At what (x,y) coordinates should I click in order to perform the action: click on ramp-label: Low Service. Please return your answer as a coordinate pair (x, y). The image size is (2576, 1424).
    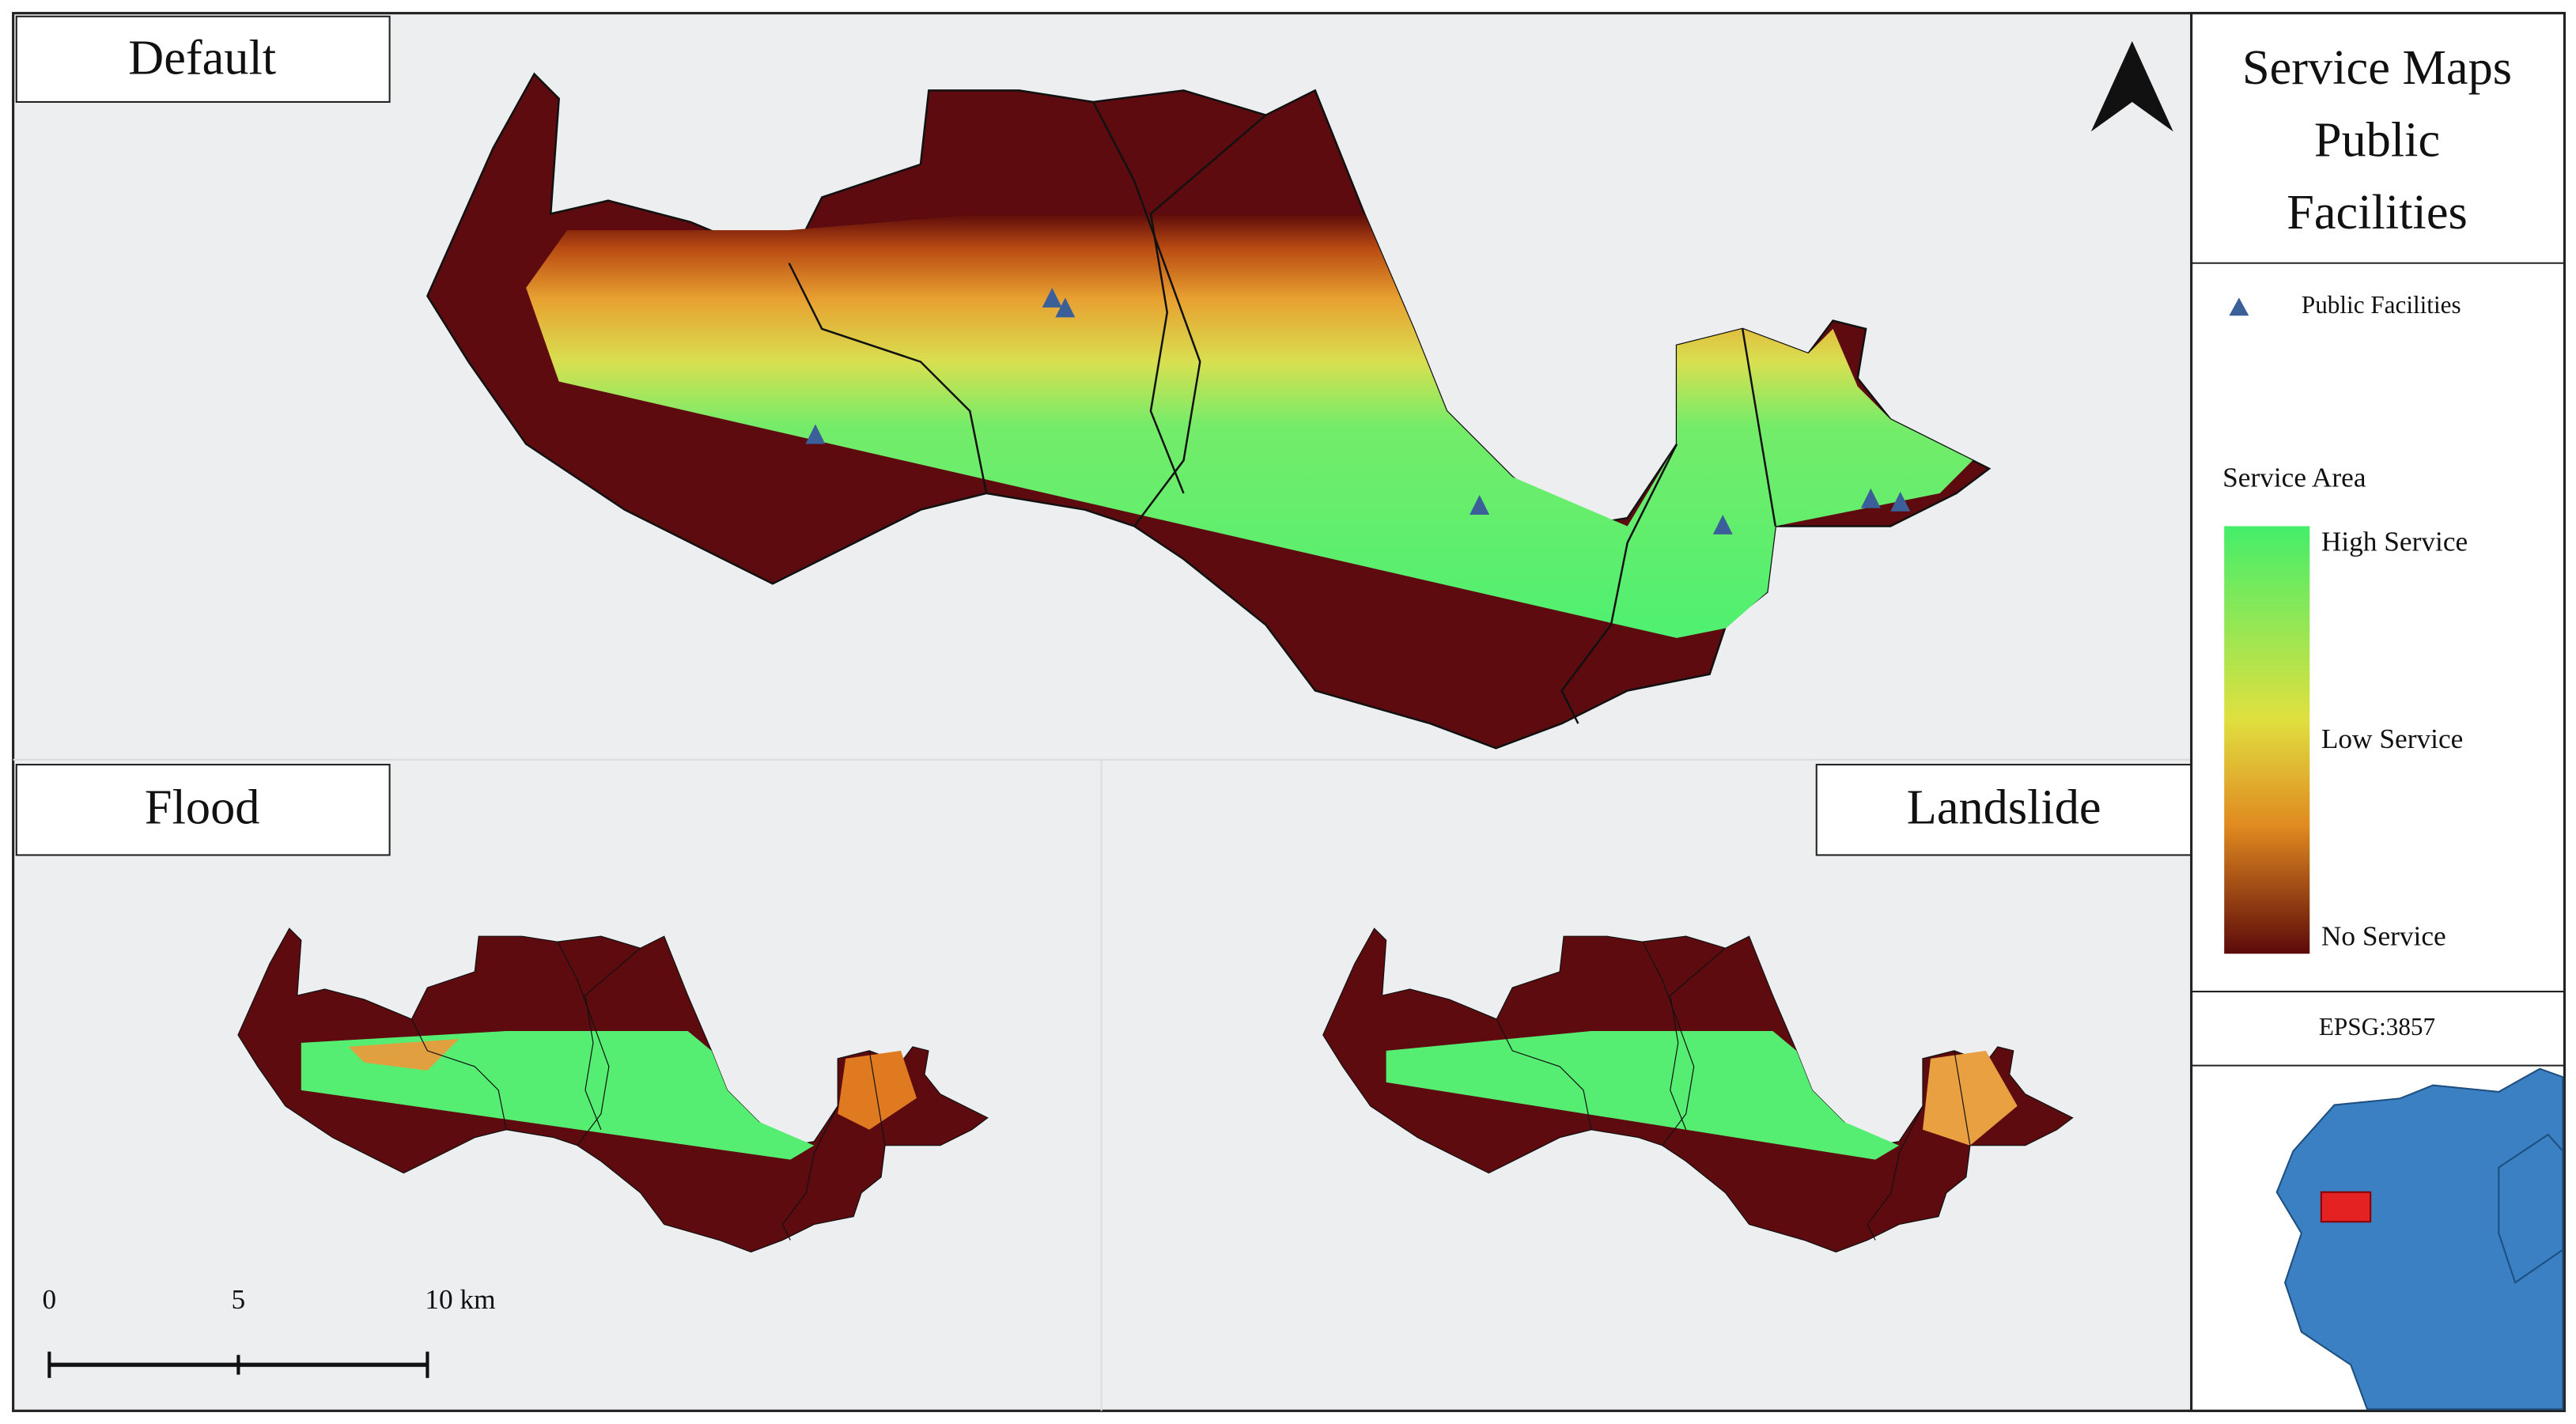
    Looking at the image, I should click on (2392, 738).